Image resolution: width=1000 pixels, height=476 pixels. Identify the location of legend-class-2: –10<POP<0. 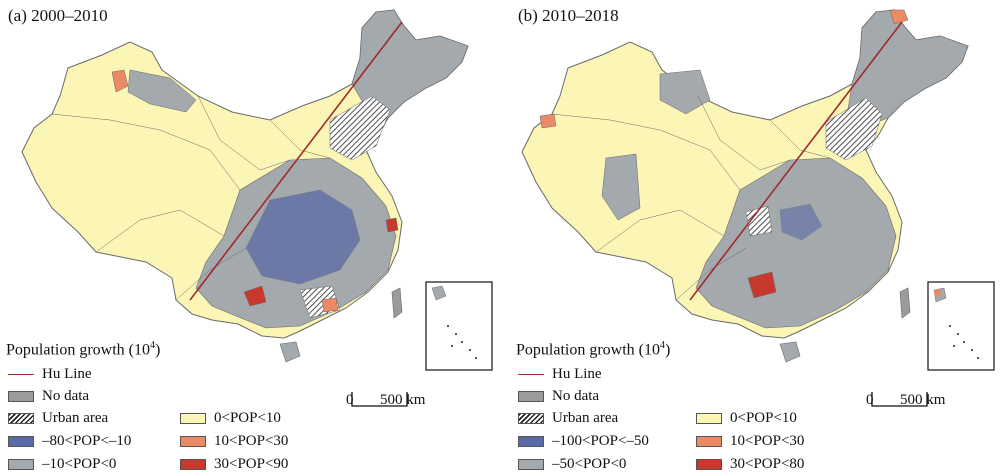
(62, 464).